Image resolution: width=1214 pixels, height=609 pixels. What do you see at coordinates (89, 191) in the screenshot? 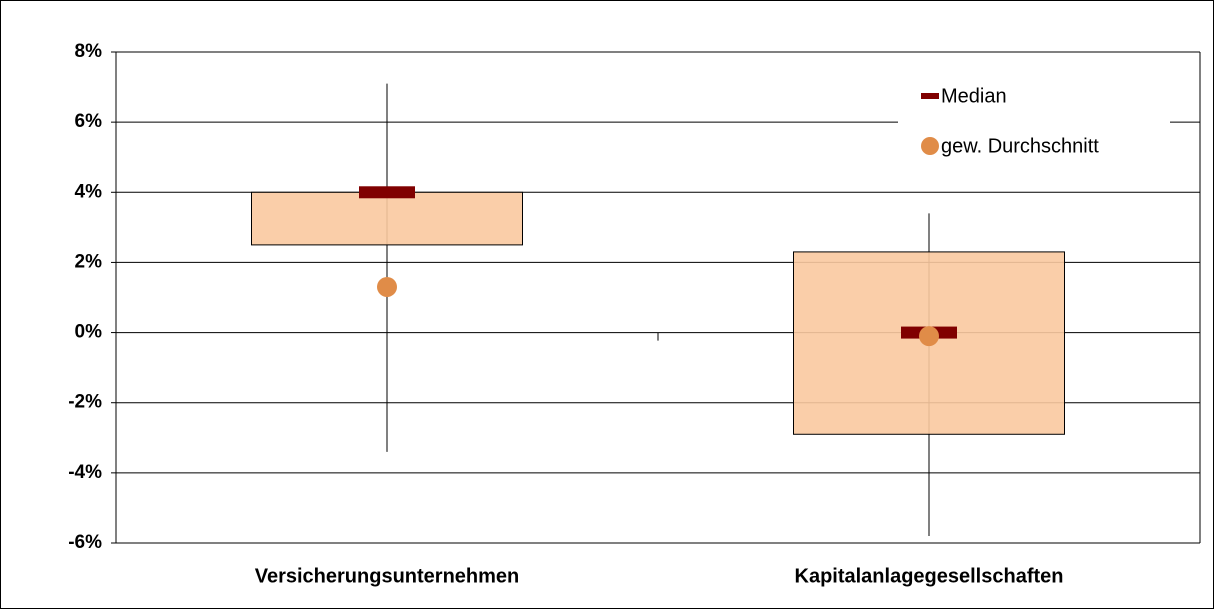
I see `y-tick-label: 4%` at bounding box center [89, 191].